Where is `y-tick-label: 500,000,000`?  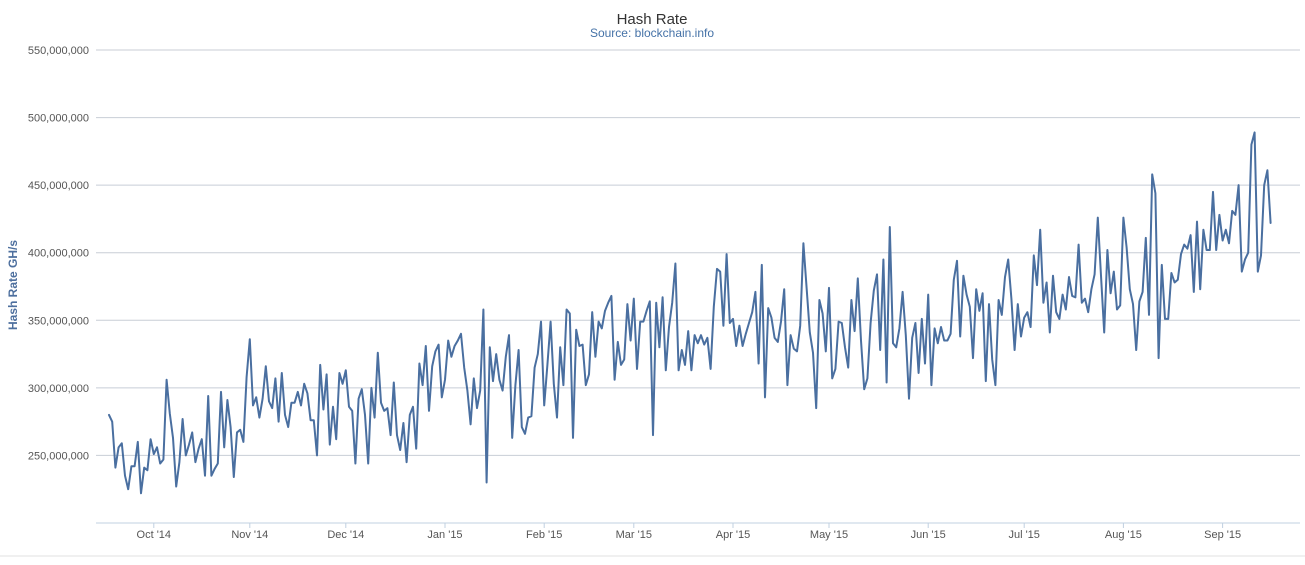 y-tick-label: 500,000,000 is located at coordinates (58, 119).